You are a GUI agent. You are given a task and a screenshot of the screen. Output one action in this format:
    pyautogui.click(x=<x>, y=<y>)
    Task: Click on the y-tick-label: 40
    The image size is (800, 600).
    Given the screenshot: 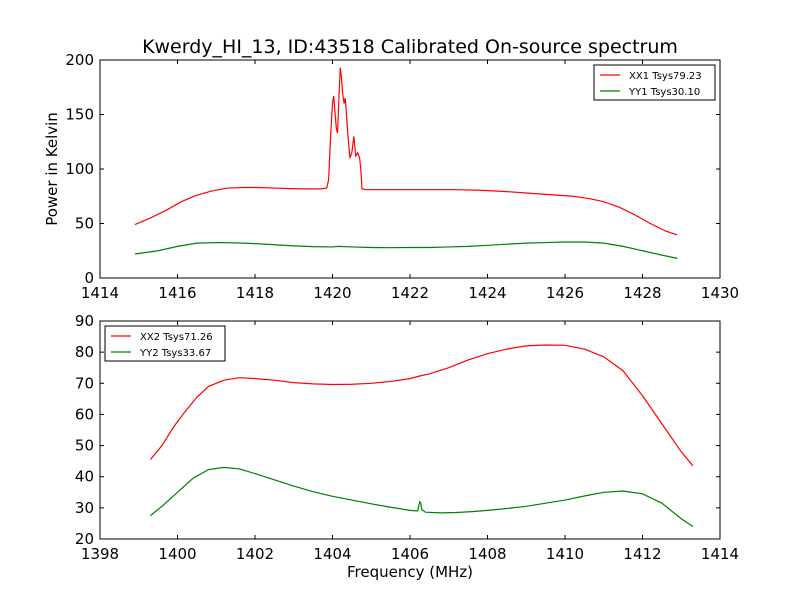 What is the action you would take?
    pyautogui.click(x=84, y=477)
    